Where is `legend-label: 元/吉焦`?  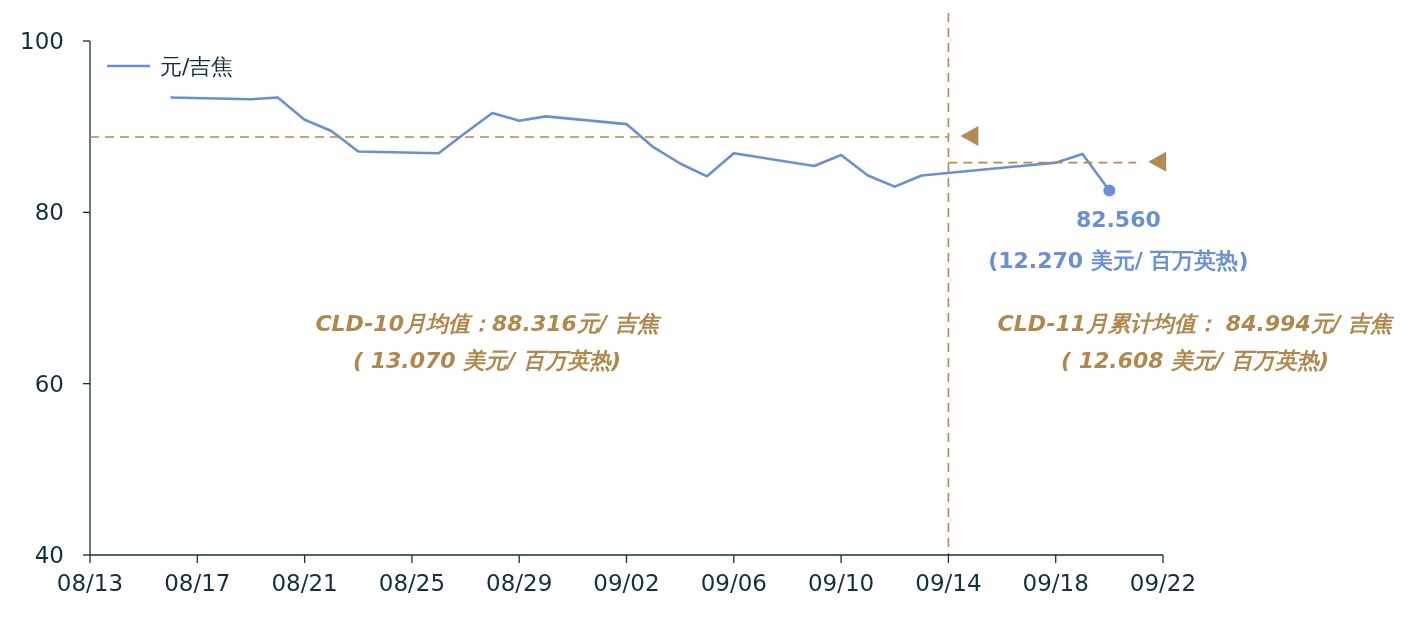
legend-label: 元/吉焦 is located at coordinates (197, 66).